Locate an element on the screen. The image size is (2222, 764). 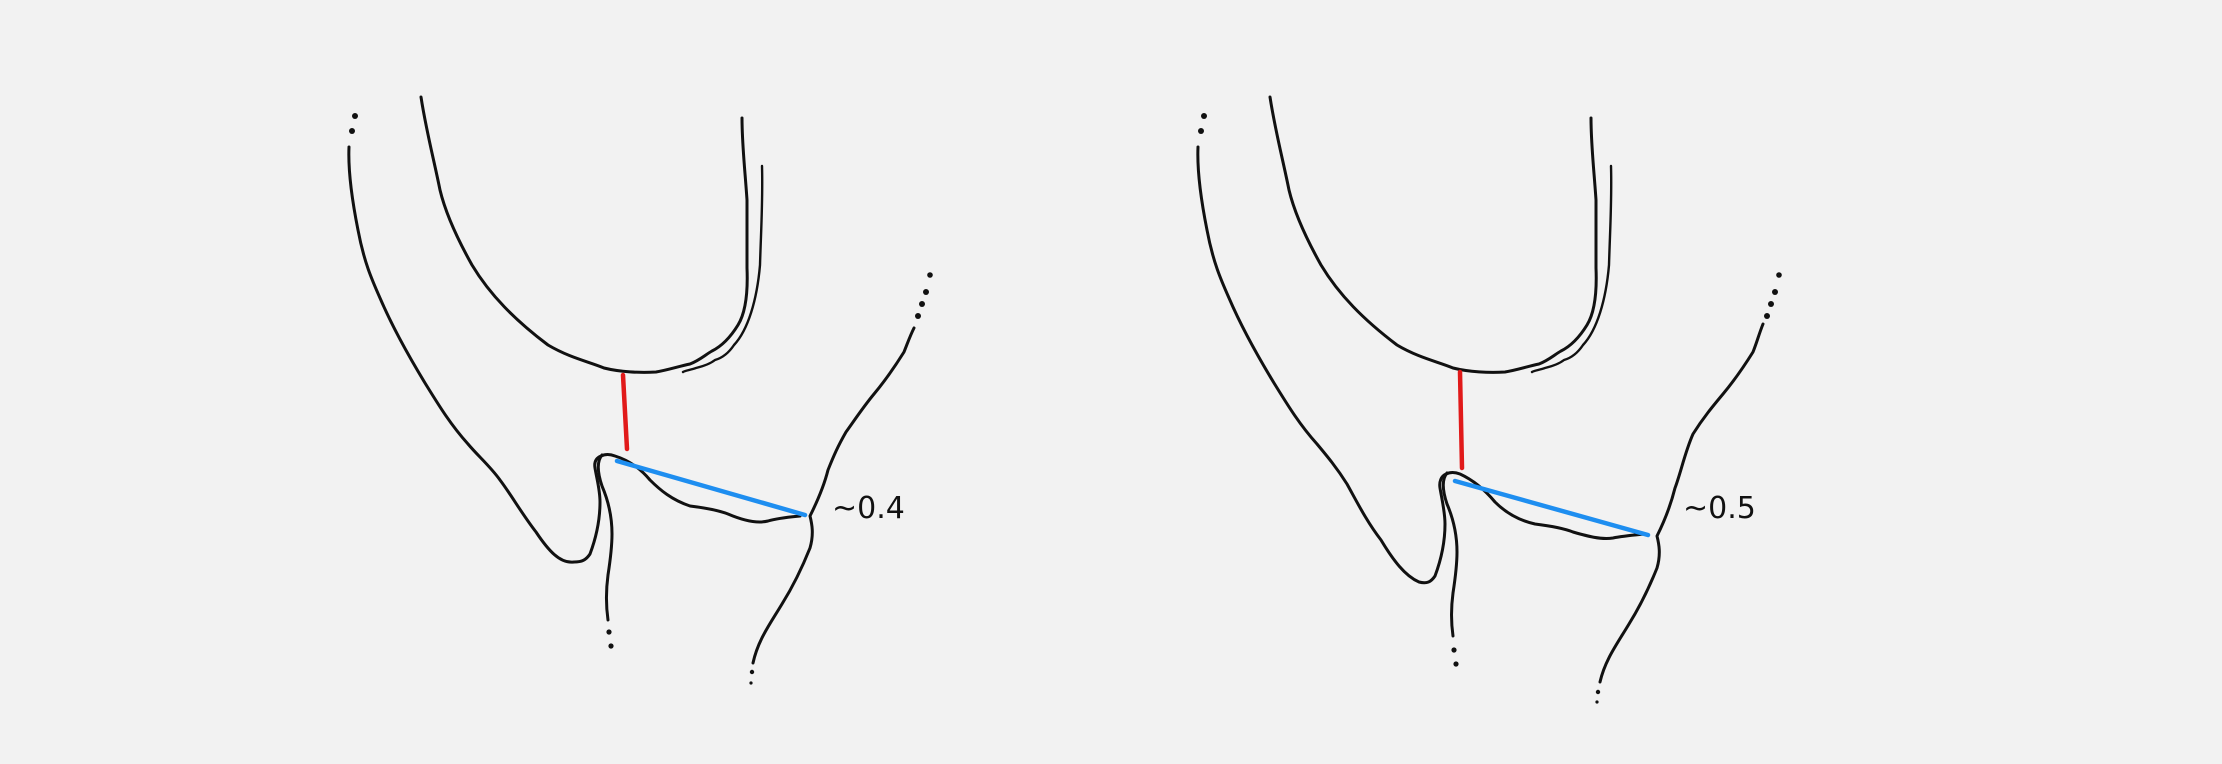
ratio-label: ~0.4 is located at coordinates (868, 508).